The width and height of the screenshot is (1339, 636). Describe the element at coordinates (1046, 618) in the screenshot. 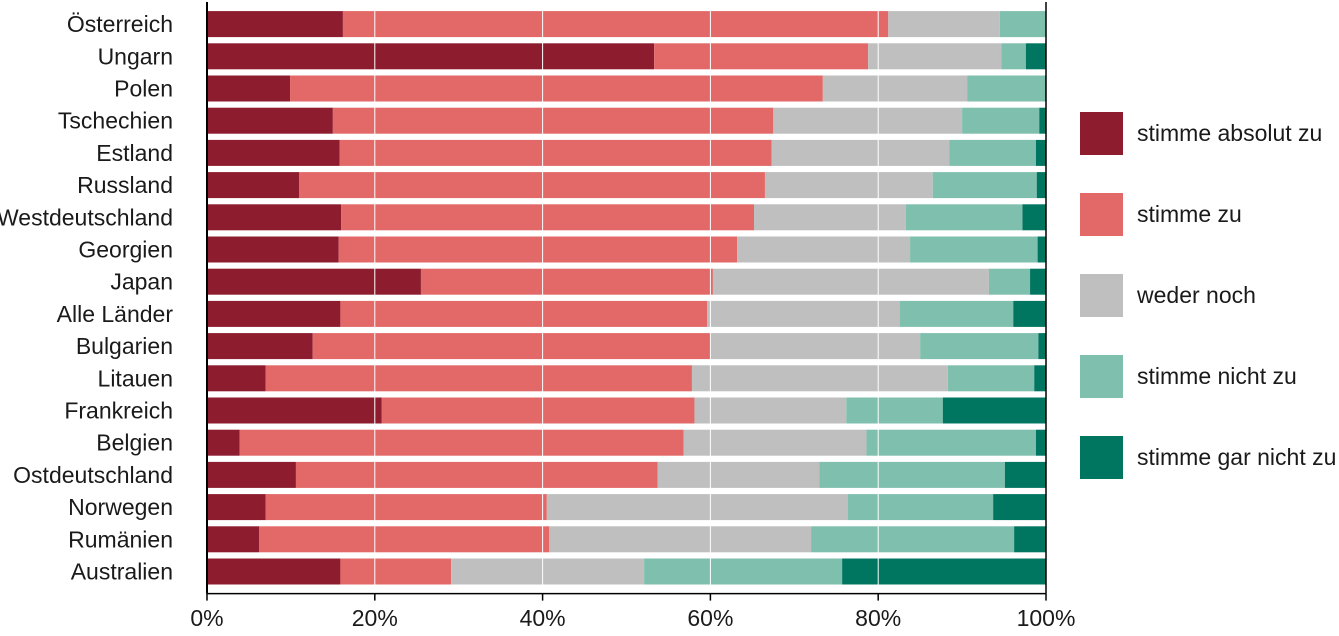

I see `x-tick-label: 100%` at that location.